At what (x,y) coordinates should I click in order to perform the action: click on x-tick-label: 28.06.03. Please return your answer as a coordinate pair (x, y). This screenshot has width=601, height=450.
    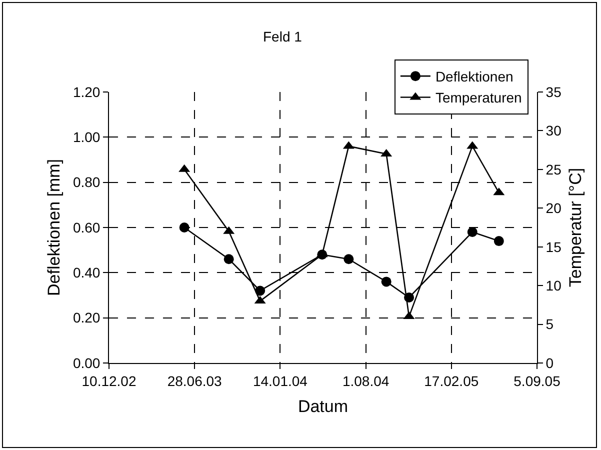
    Looking at the image, I should click on (194, 380).